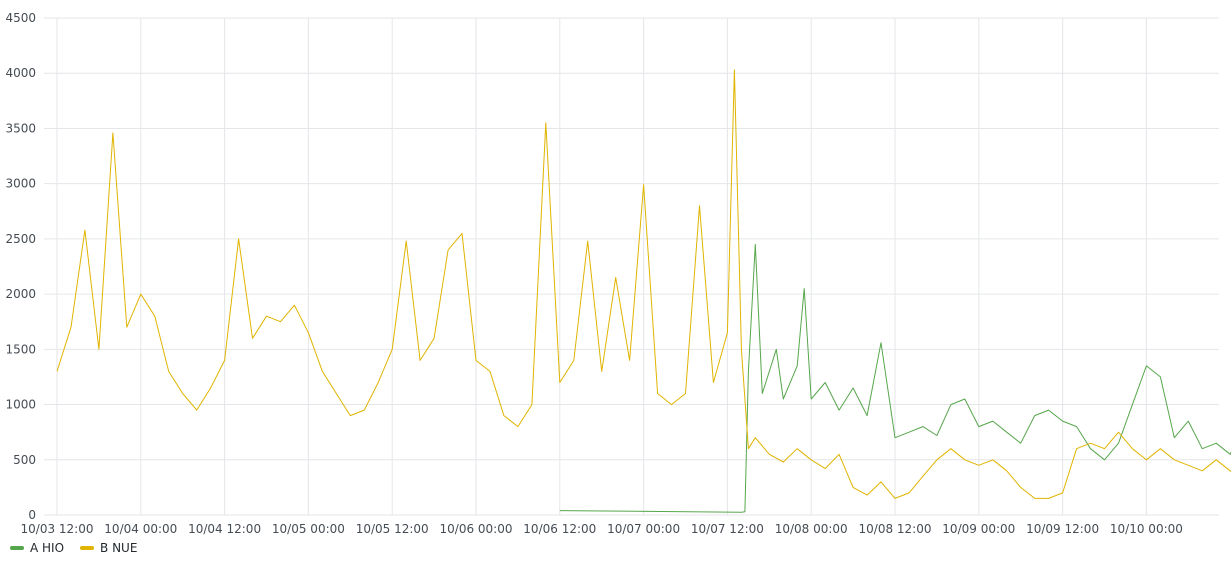 The width and height of the screenshot is (1231, 564). I want to click on x-tick-label: 10/07 12:00, so click(727, 529).